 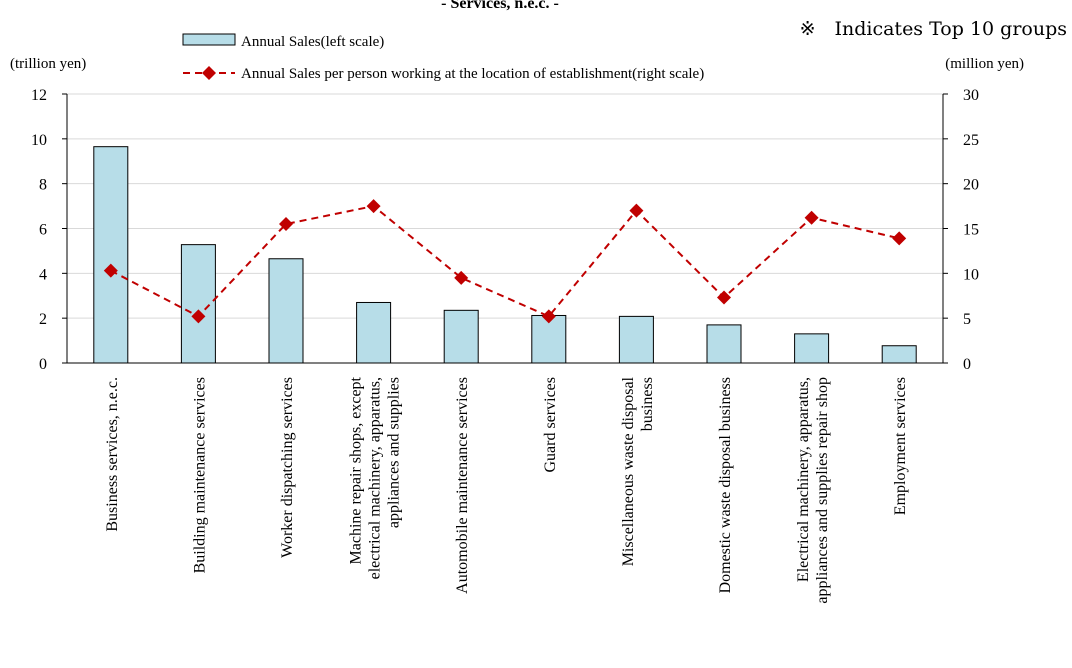 I want to click on category-label-line: Domestic waste disposal business, so click(x=725, y=485).